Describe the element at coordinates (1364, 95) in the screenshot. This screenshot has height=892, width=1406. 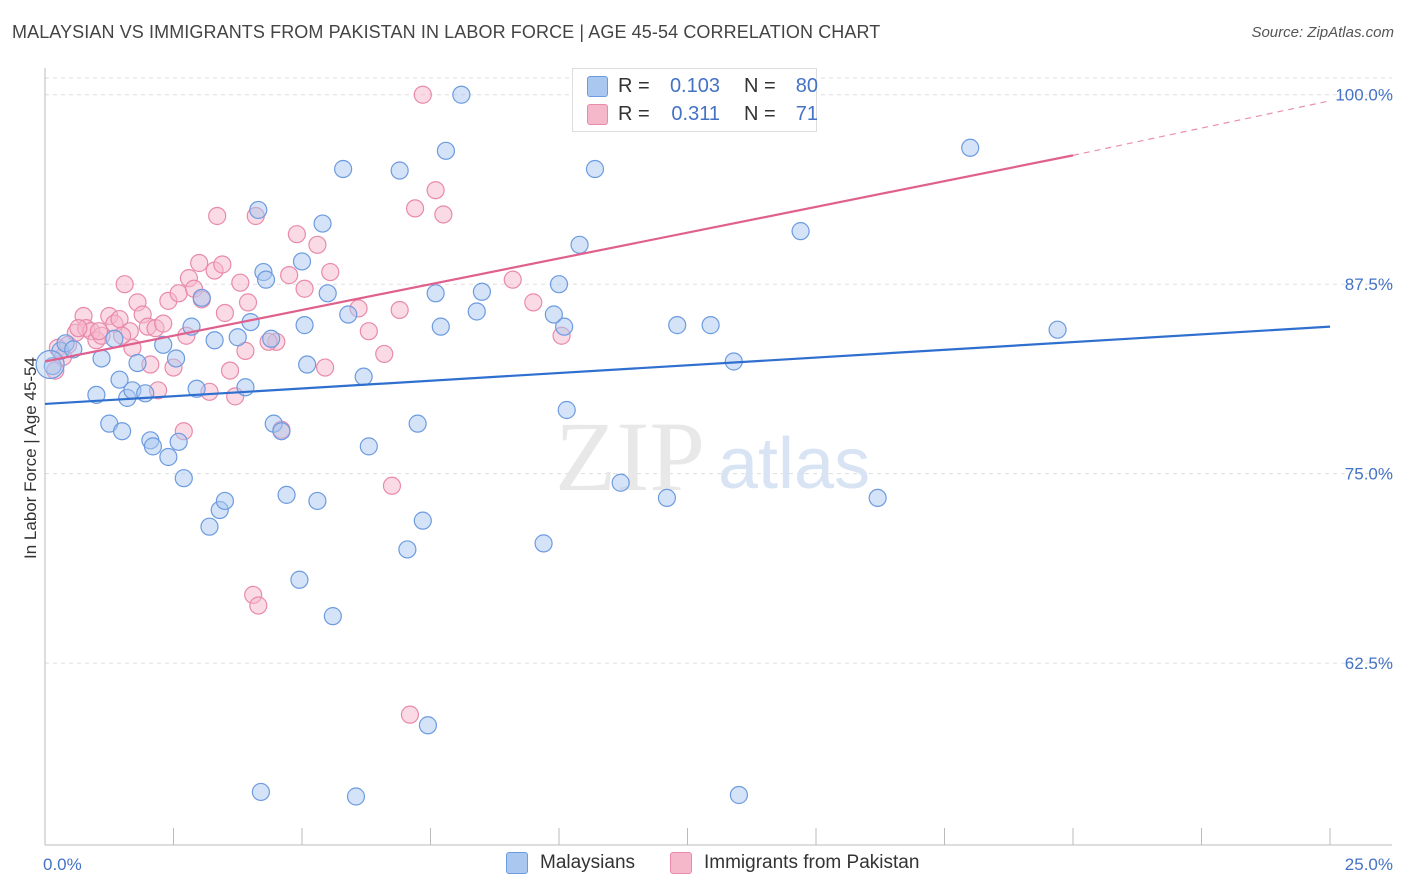
I see `y-tick-label: 100.0%` at that location.